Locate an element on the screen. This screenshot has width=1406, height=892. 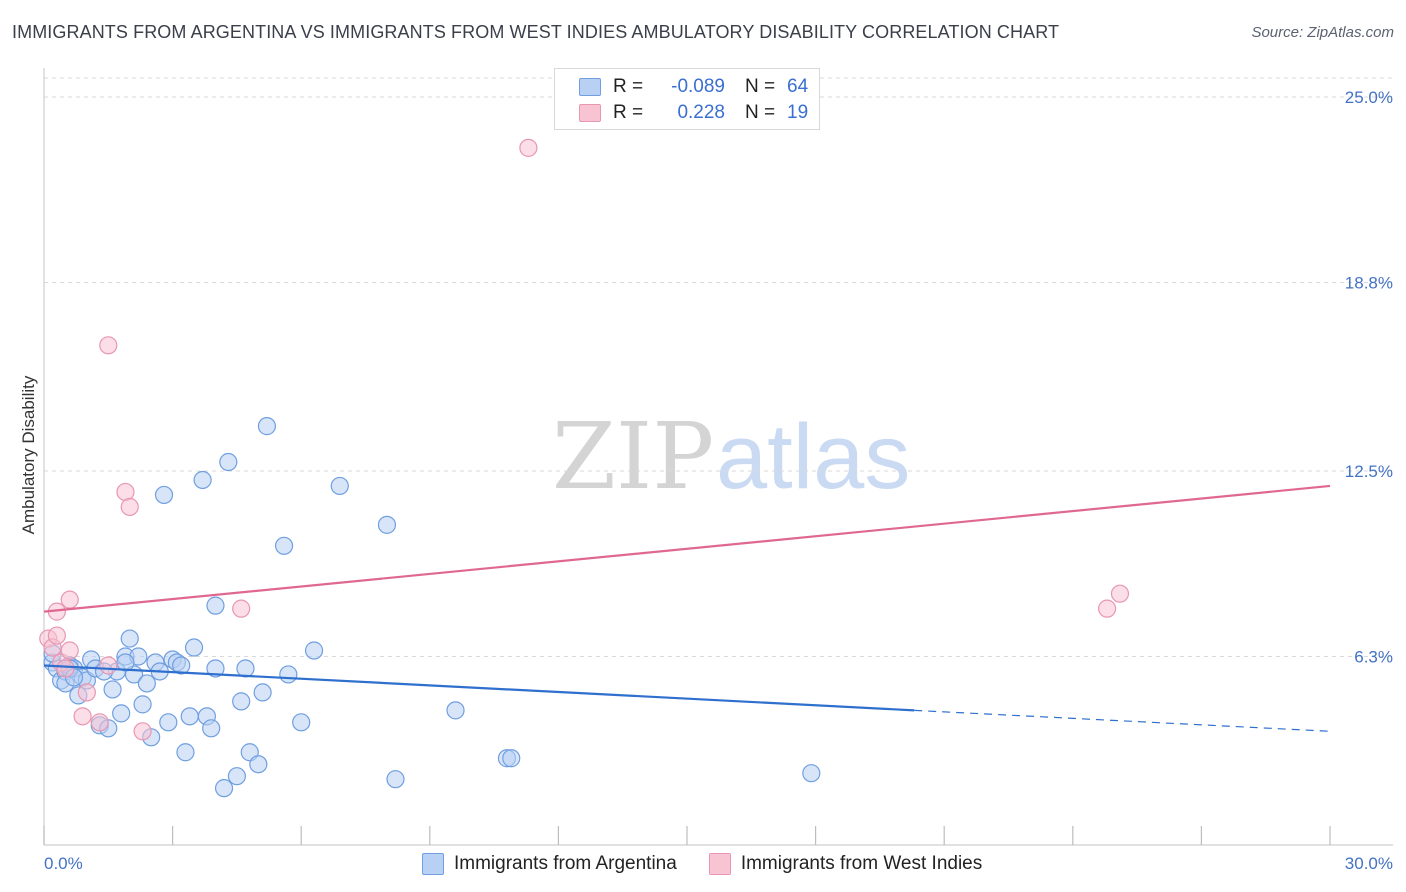
watermark-zip: ZIP is located at coordinates (633, 456).